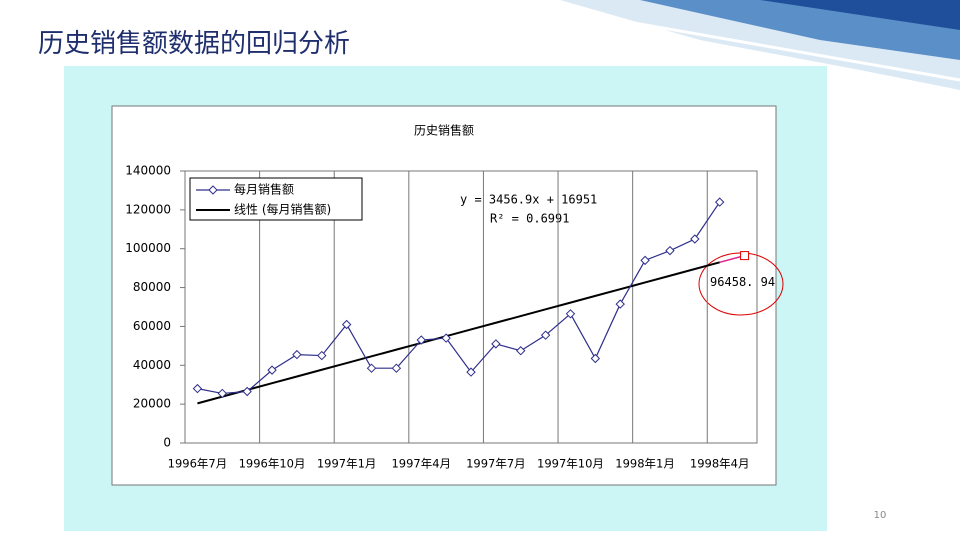 The height and width of the screenshot is (544, 960). I want to click on x-tick-label: 1997年7月, so click(496, 464).